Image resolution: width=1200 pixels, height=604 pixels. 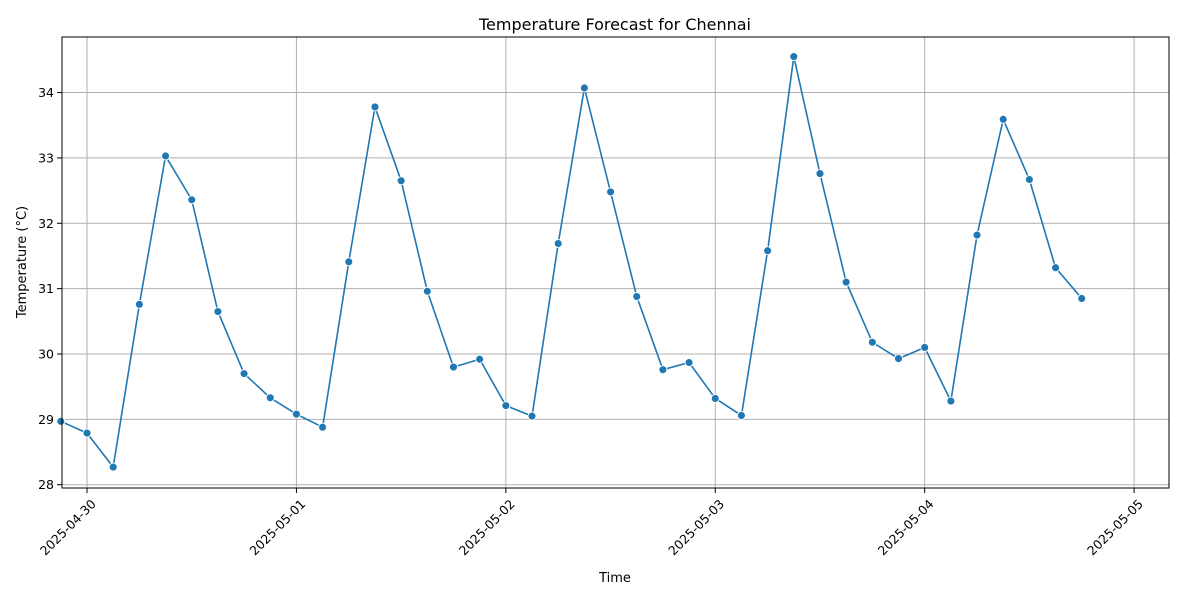 I want to click on x-axis-label: Time, so click(x=614, y=578).